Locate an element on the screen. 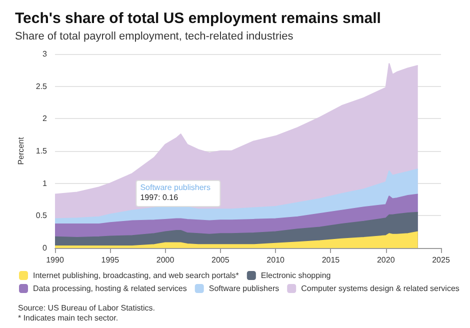 Image resolution: width=470 pixels, height=328 pixels. annotation: Software publishers 1997: 0.16 is located at coordinates (175, 192).